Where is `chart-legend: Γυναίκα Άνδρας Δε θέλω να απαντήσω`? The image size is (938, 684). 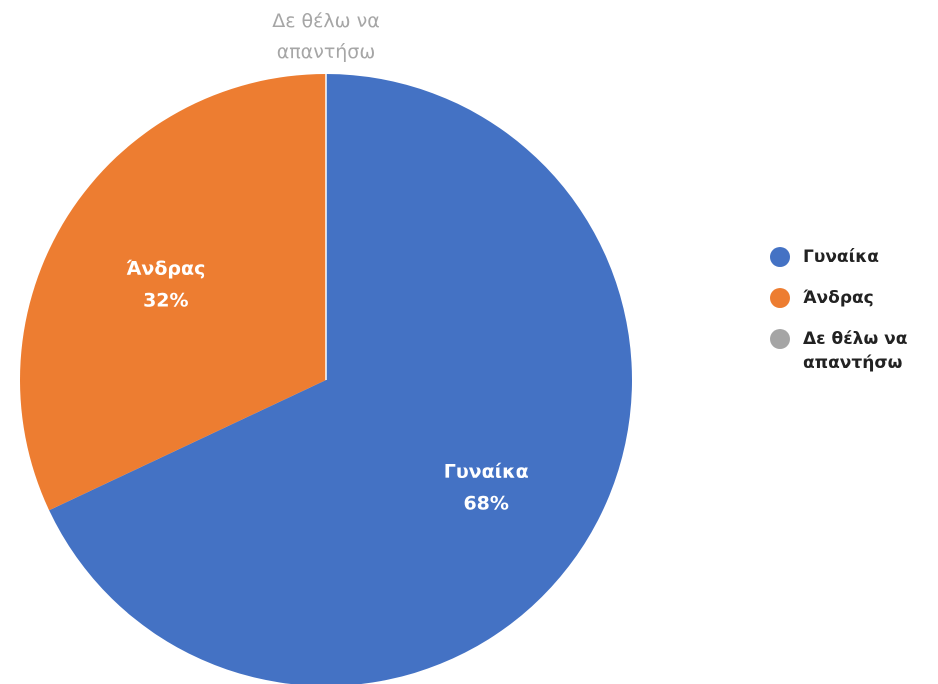 chart-legend: Γυναίκα Άνδρας Δε θέλω να απαντήσω is located at coordinates (854, 318).